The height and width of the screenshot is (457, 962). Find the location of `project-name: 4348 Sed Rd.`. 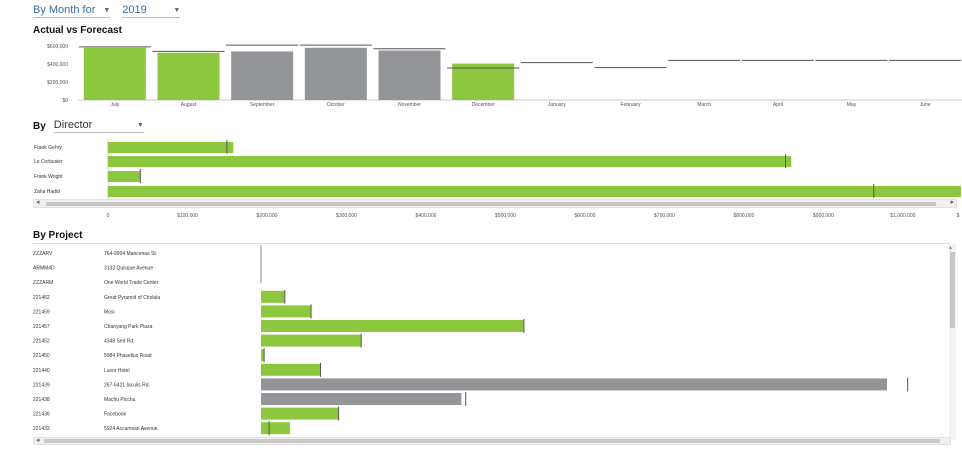

project-name: 4348 Sed Rd. is located at coordinates (119, 342).